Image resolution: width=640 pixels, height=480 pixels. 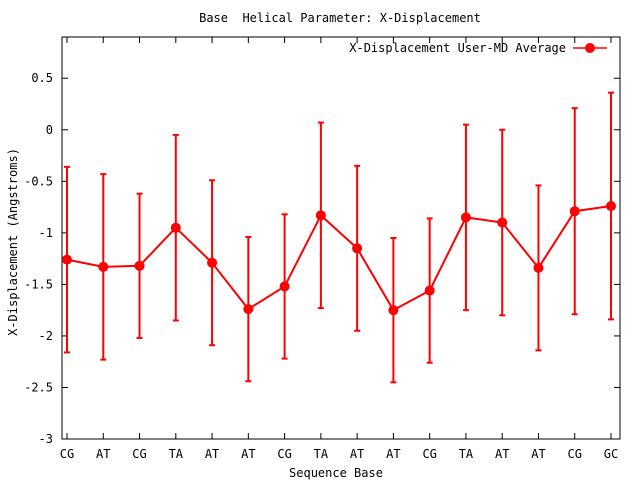 I want to click on y-axis-label: X-Displacement (Angstroms), so click(x=13, y=242).